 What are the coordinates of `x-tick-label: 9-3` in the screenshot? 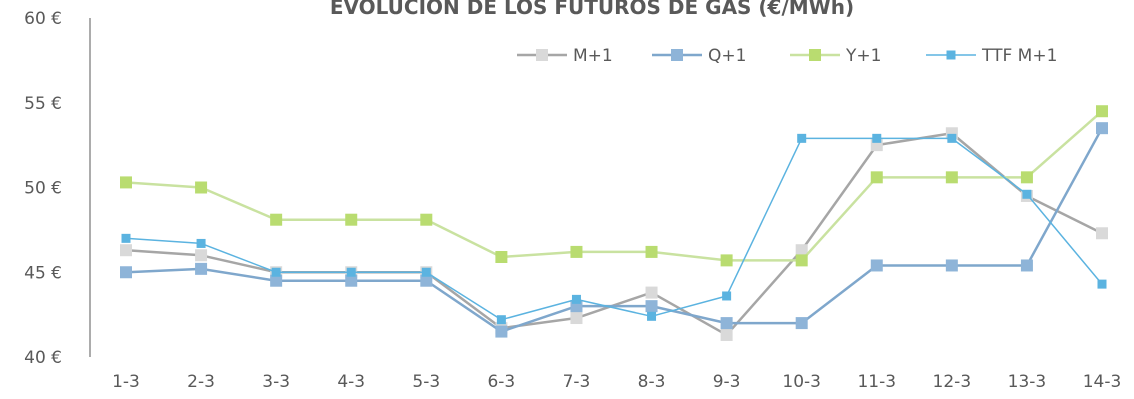 It's located at (727, 382).